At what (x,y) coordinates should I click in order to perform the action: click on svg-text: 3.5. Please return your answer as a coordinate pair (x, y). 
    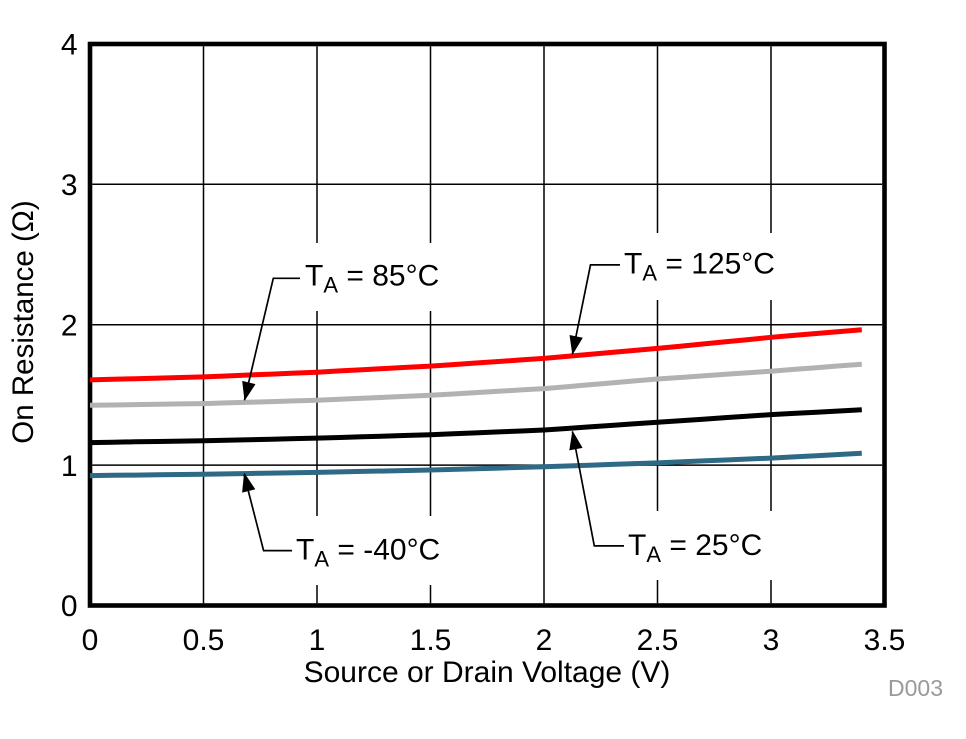
    Looking at the image, I should click on (885, 640).